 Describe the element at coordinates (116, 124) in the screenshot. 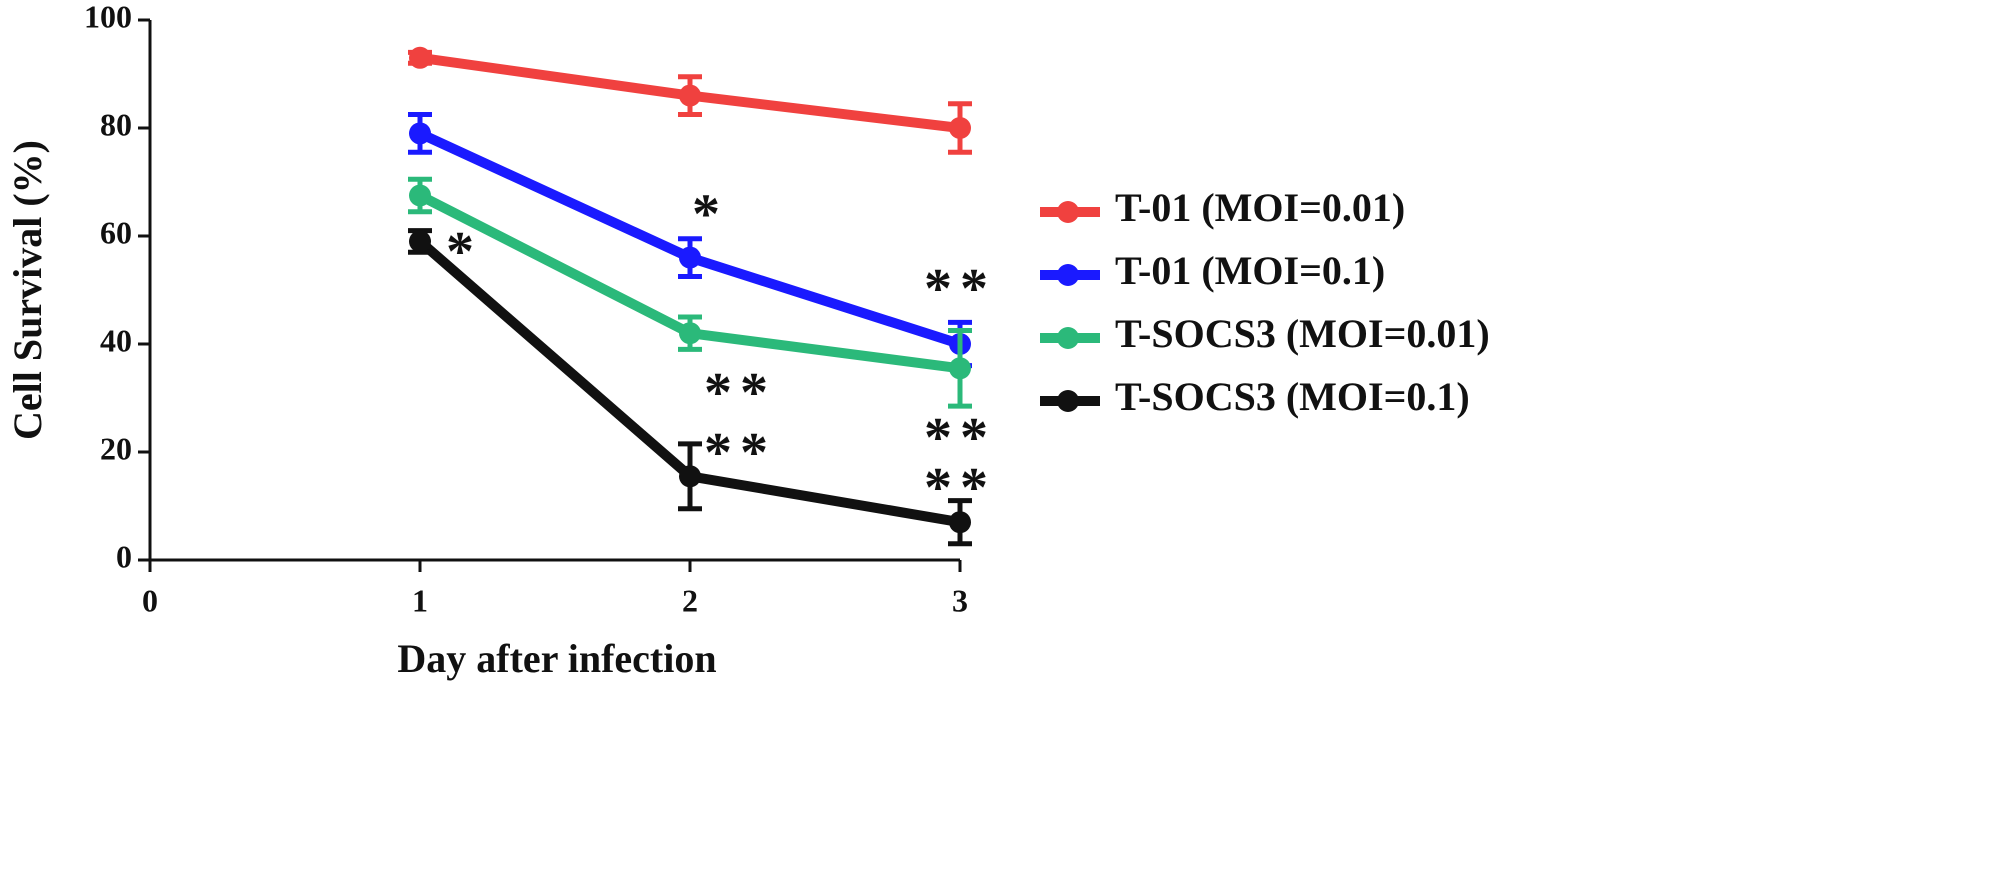

I see `y-tick-label: 80` at that location.